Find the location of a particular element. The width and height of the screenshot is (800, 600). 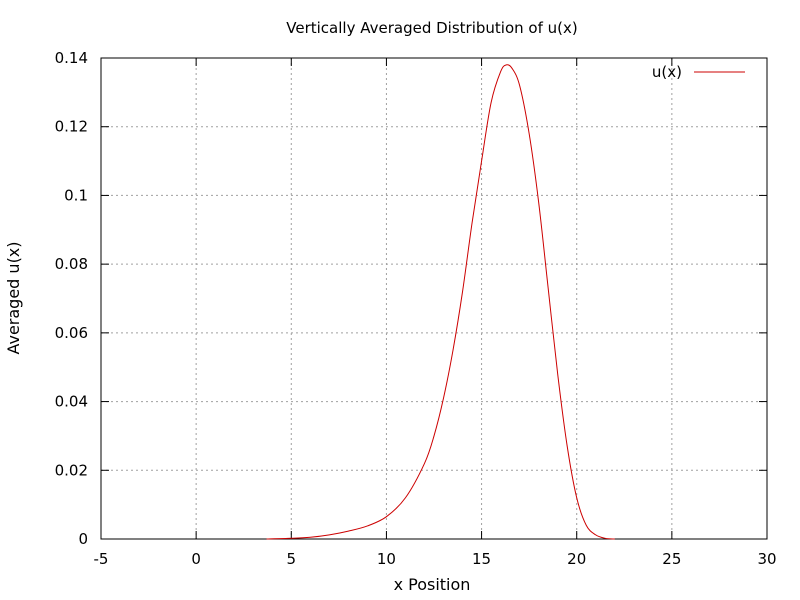

y-tick-label: 0.06 is located at coordinates (71, 333).